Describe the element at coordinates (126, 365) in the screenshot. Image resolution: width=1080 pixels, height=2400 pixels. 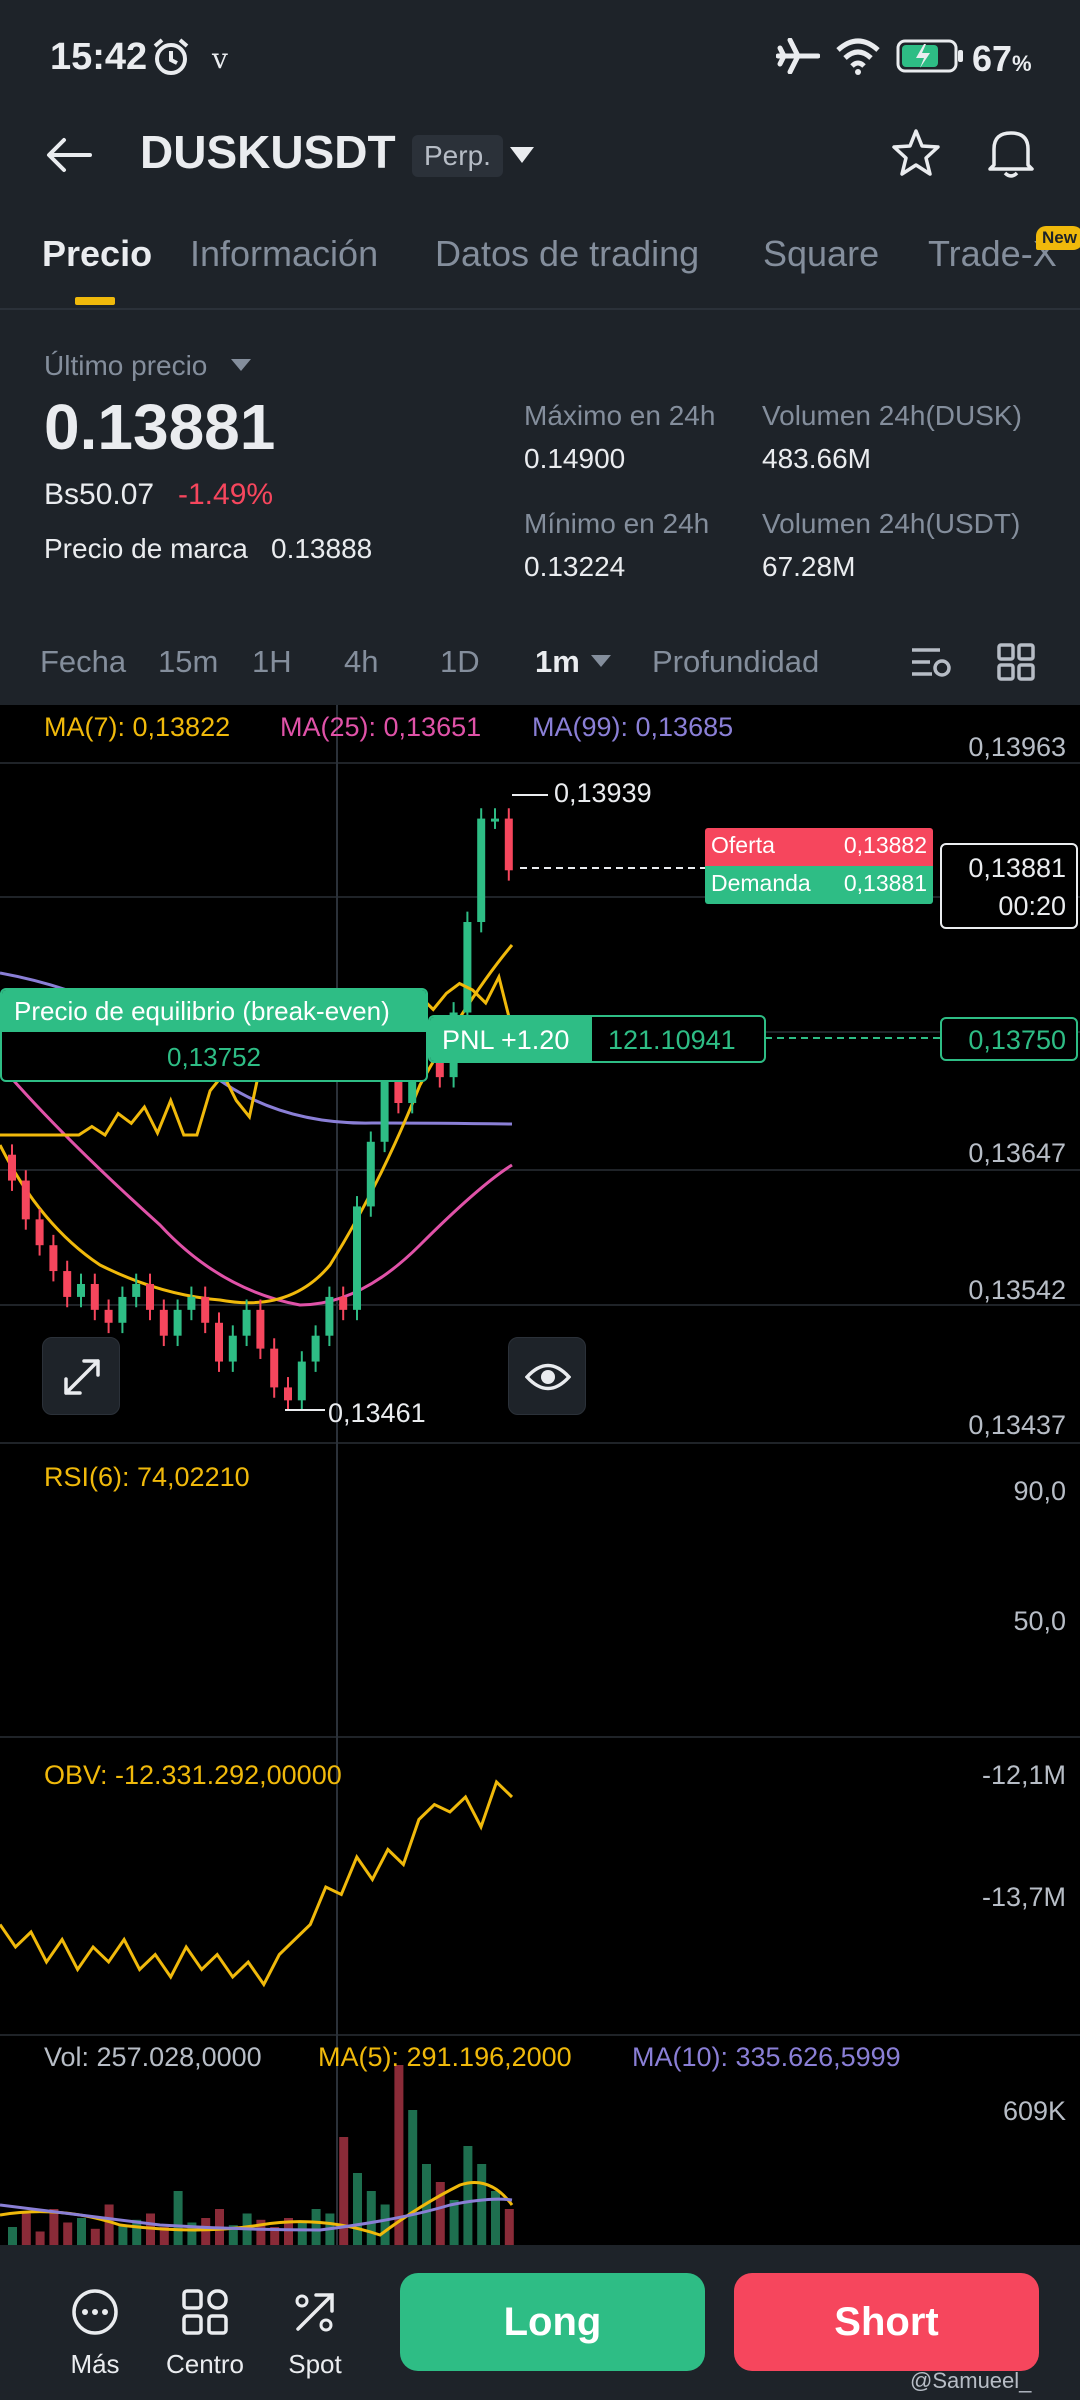
I see `last-price-label: Último precio` at that location.